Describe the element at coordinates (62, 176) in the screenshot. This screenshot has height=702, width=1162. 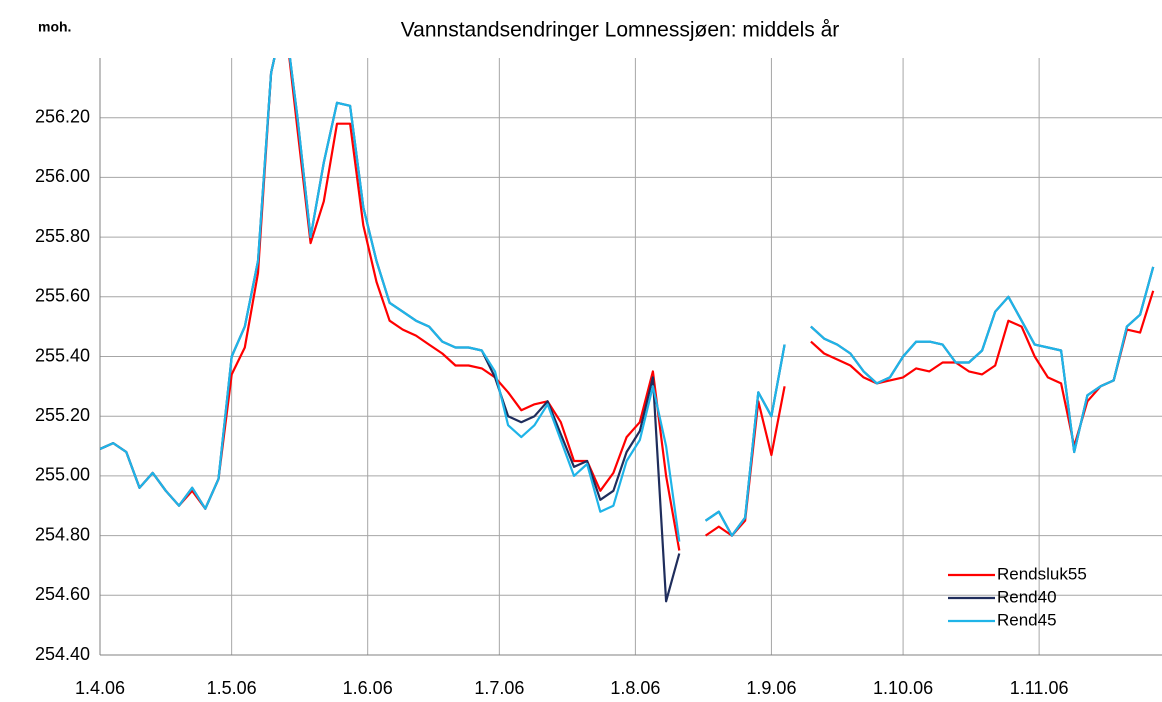
I see `y-tick-label: 256.00` at that location.